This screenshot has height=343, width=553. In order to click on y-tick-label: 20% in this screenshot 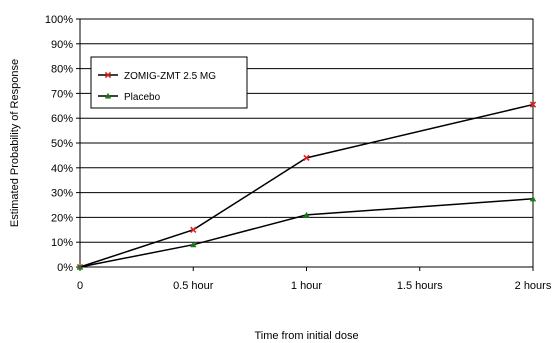, I will do `click(62, 218)`.